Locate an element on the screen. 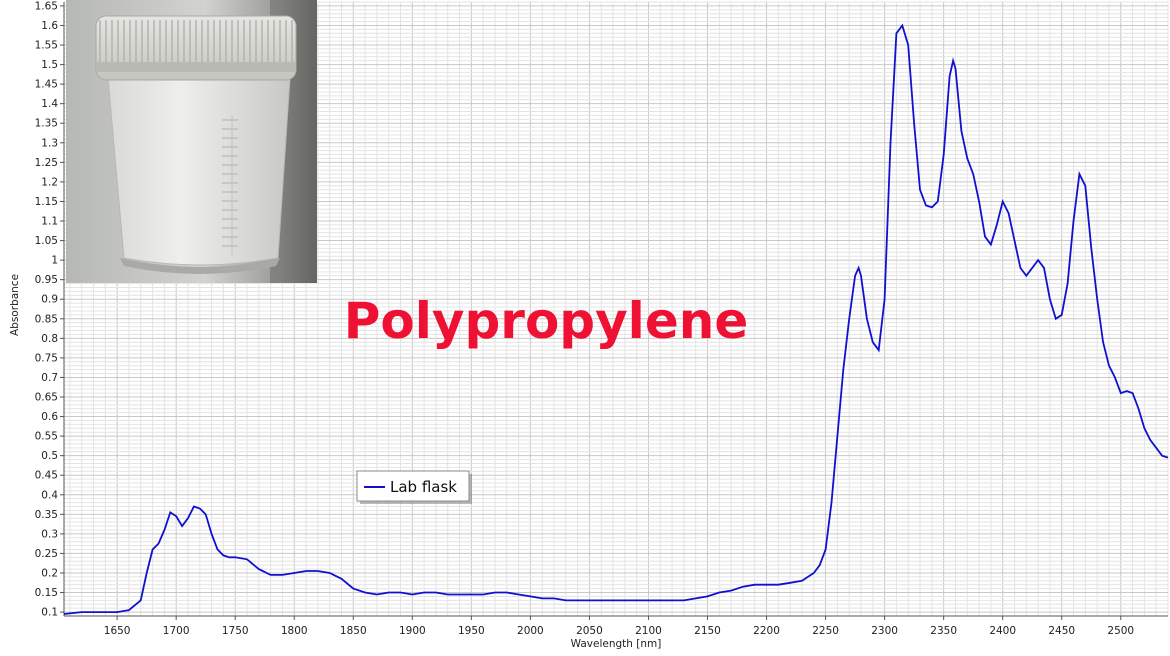 The height and width of the screenshot is (656, 1170). x-tick-label: 1950 is located at coordinates (471, 631).